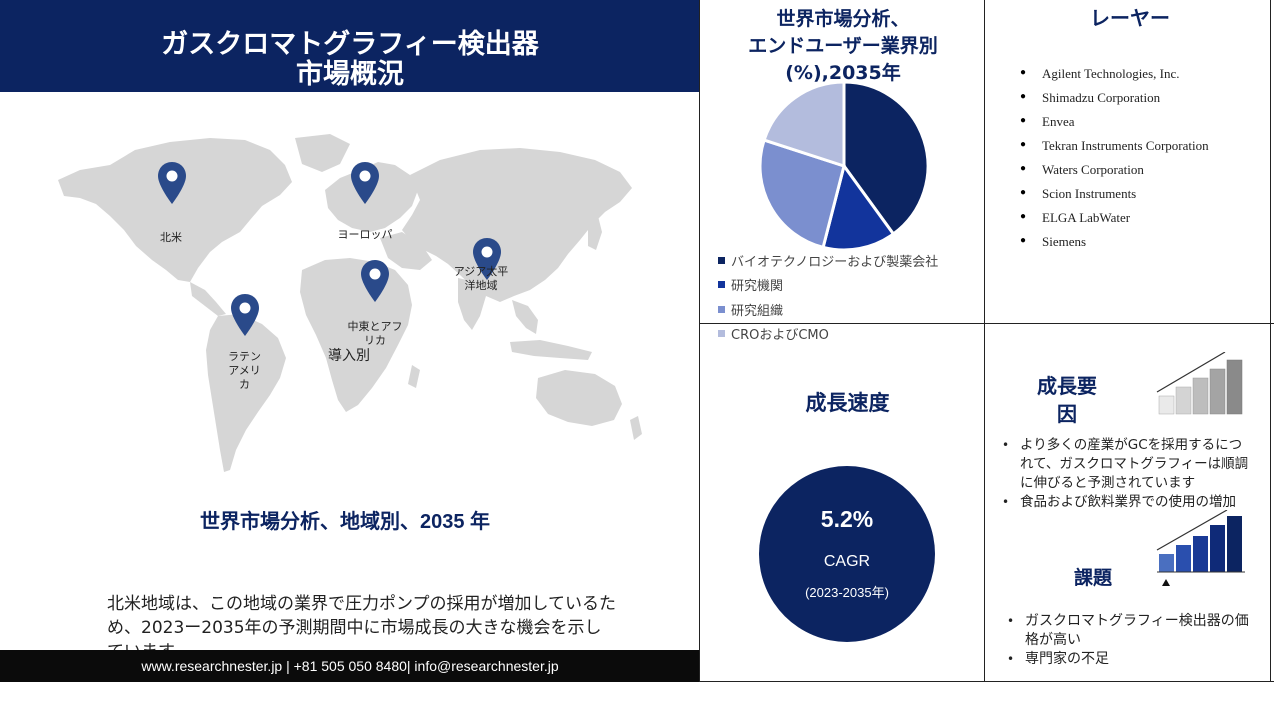 Image resolution: width=1280 pixels, height=720 pixels. I want to click on divider-vertical-left, so click(699, 341).